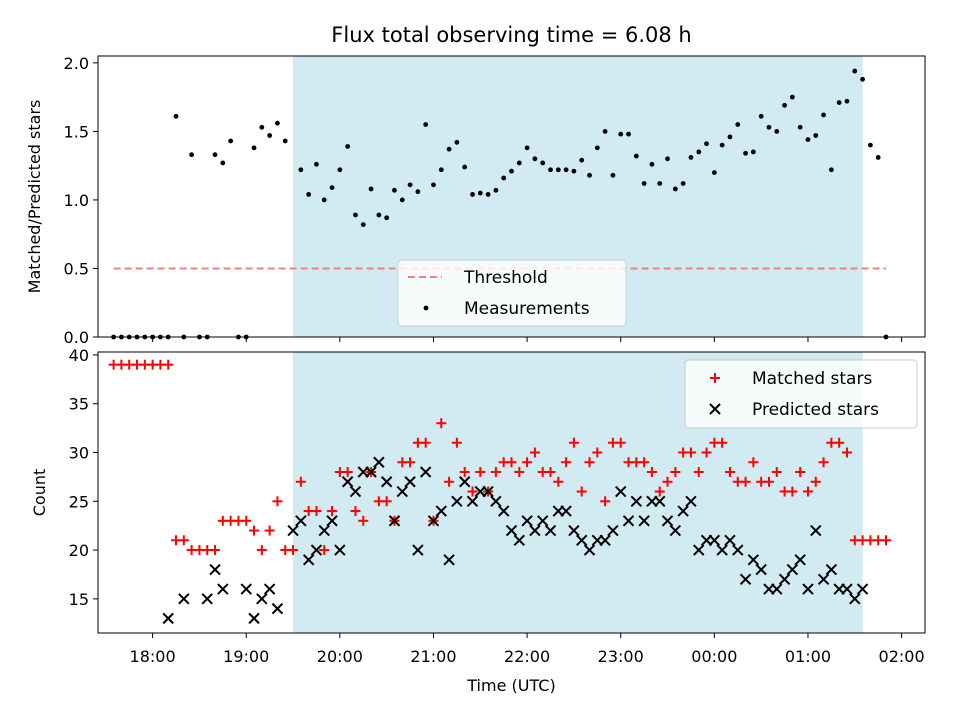 The height and width of the screenshot is (720, 960). What do you see at coordinates (34, 197) in the screenshot?
I see `top-y-axis-label: Matched/Predicted stars` at bounding box center [34, 197].